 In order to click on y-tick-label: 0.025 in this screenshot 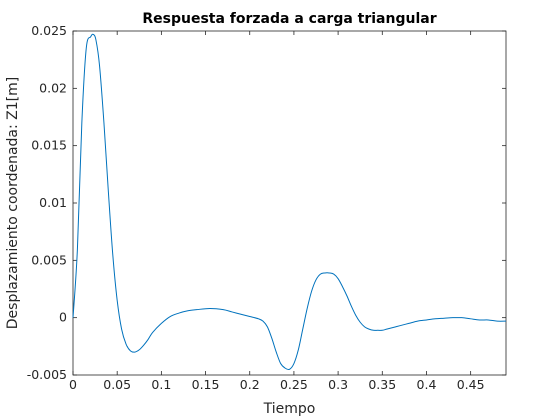, I will do `click(49, 30)`.